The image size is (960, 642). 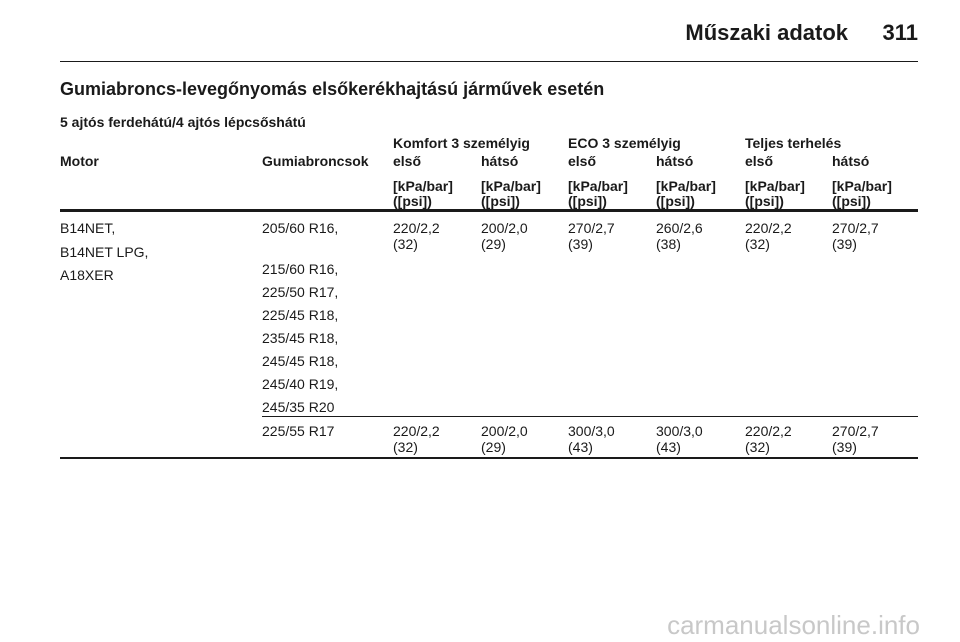 I want to click on motor-cell: B14NET,, so click(x=88, y=228).